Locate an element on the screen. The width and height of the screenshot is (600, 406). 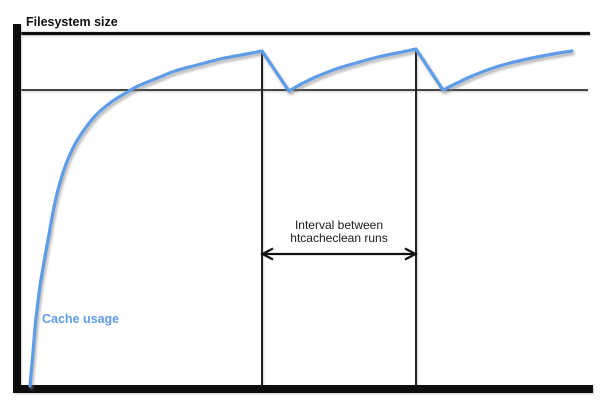
y-axis-bar is located at coordinates (17, 208).